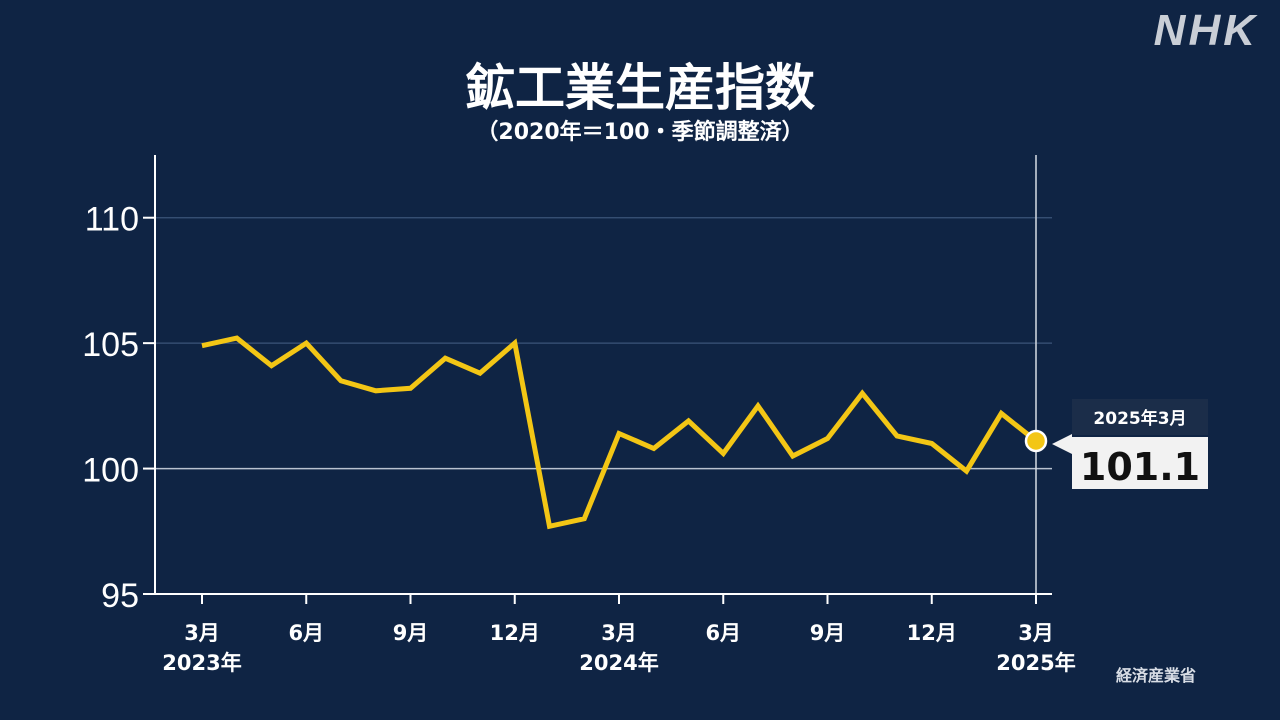 This screenshot has width=1280, height=720. I want to click on x-year-label: 2025年, so click(1035, 663).